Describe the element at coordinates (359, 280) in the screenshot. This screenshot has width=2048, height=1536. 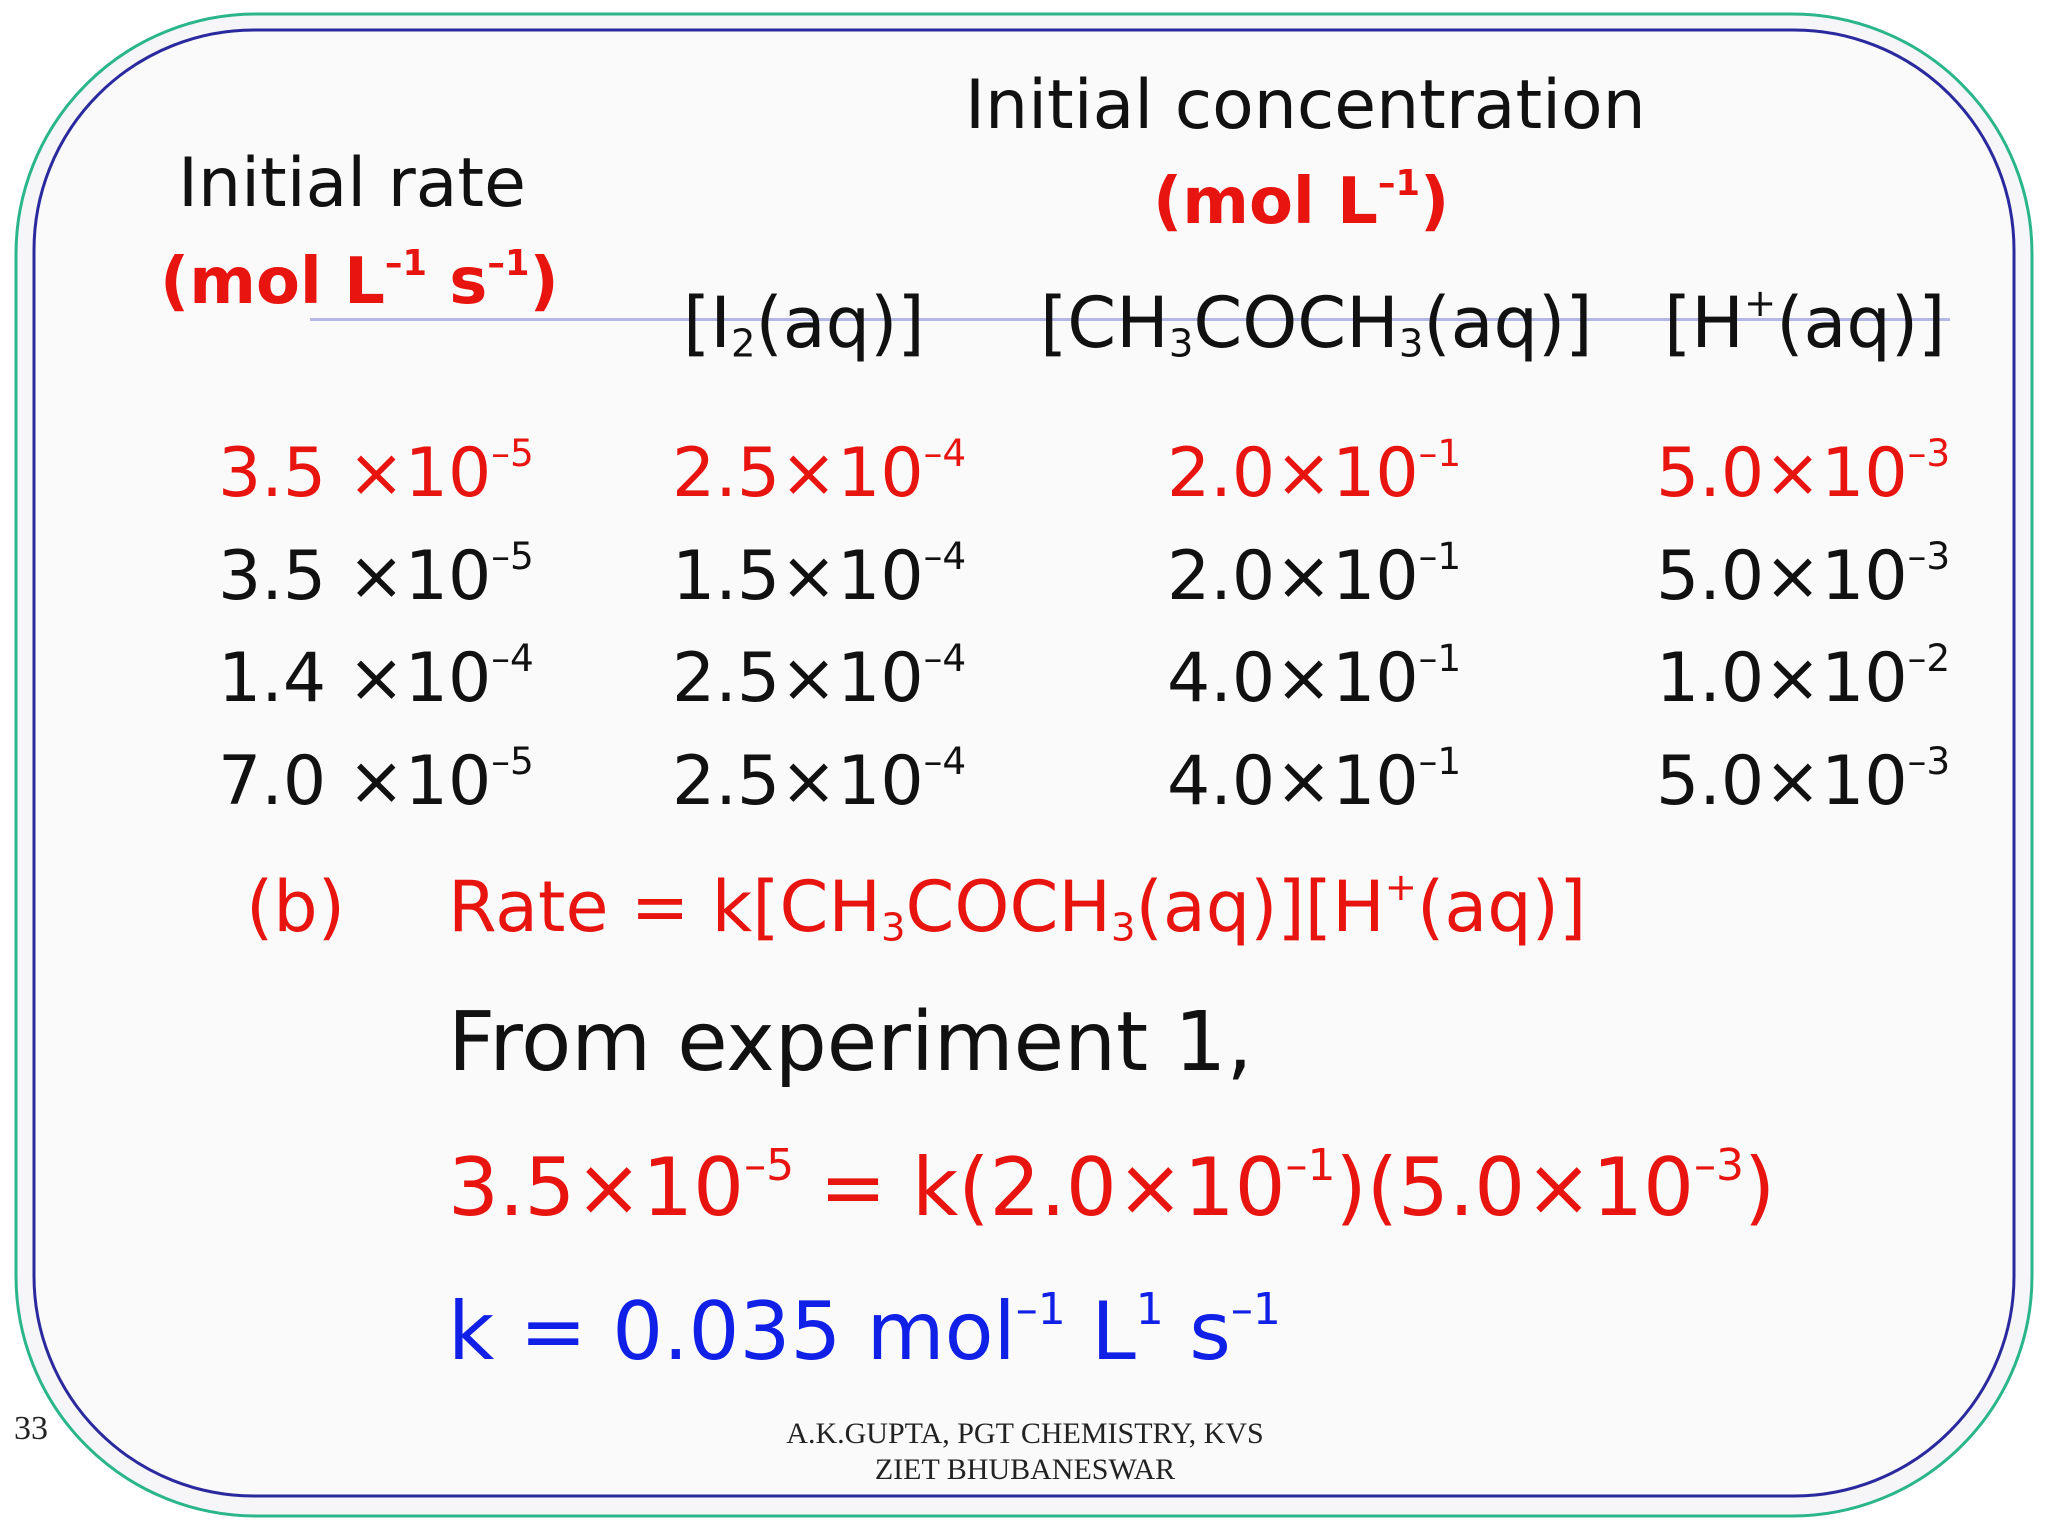
I see `rate-units: (mol L–1 s–1)` at that location.